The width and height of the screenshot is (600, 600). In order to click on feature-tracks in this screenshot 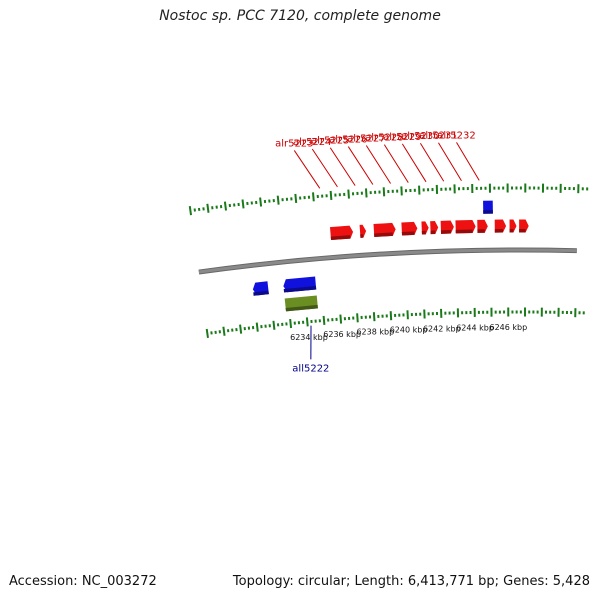, I will do `click(390, 256)`.